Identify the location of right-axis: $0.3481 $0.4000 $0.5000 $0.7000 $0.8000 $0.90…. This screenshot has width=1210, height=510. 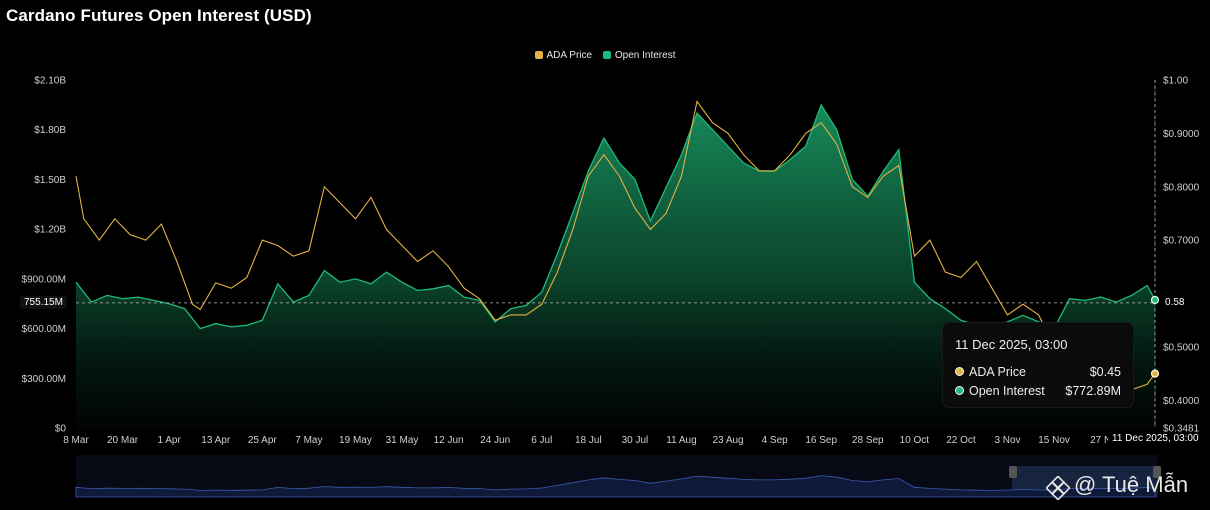
(1177, 255).